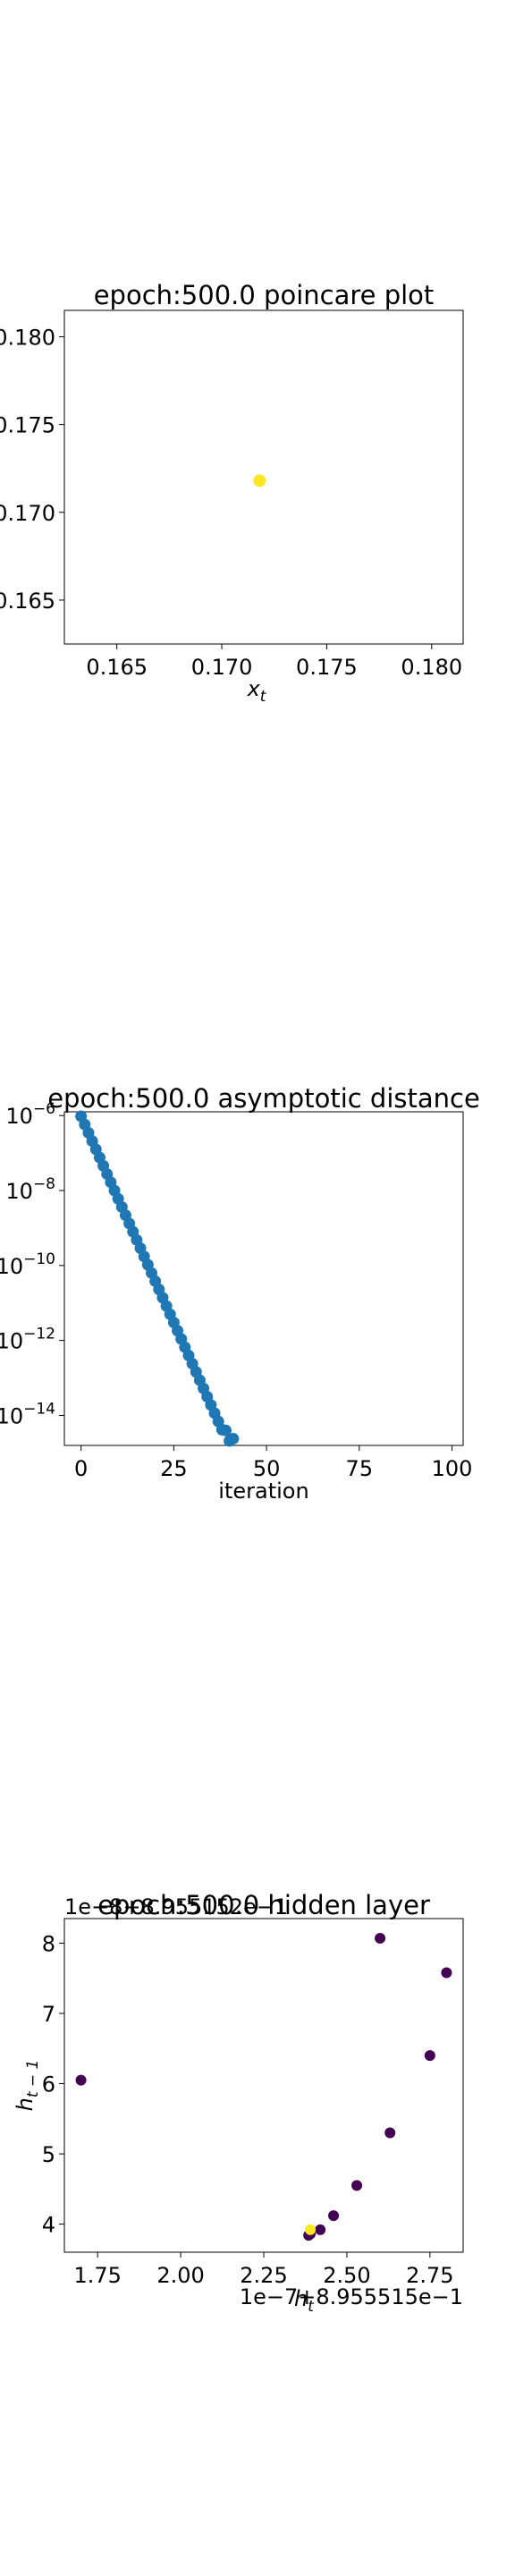 The height and width of the screenshot is (2576, 515). What do you see at coordinates (27, 601) in the screenshot?
I see `y-tick-label: 0.165` at bounding box center [27, 601].